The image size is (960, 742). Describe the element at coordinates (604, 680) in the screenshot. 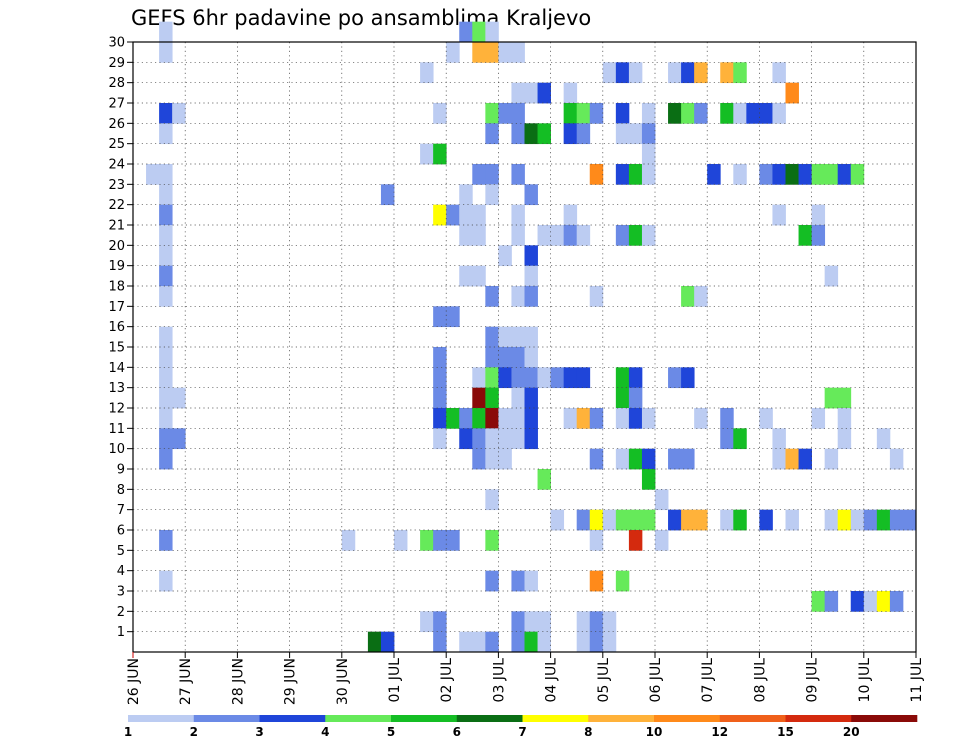

I see `x-tick-label: 05 JUL` at that location.